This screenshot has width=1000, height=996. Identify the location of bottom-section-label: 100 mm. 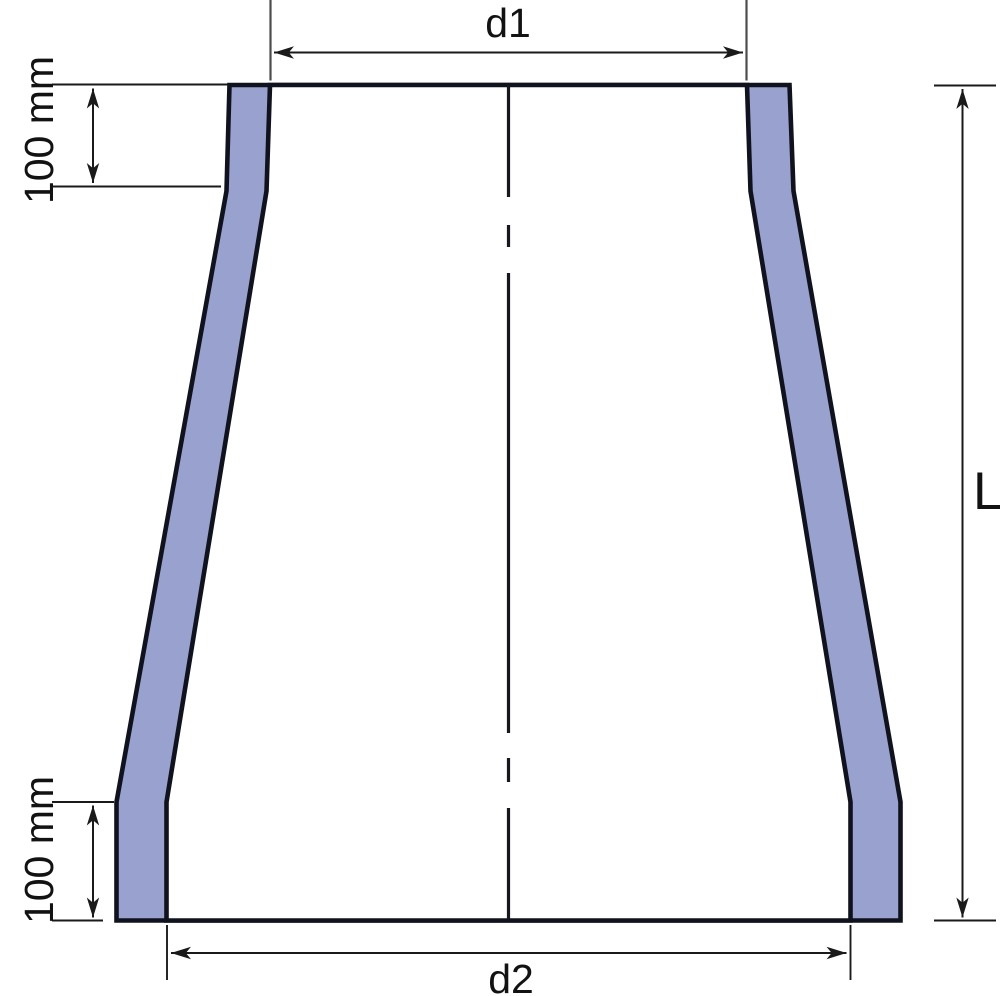
(39, 850).